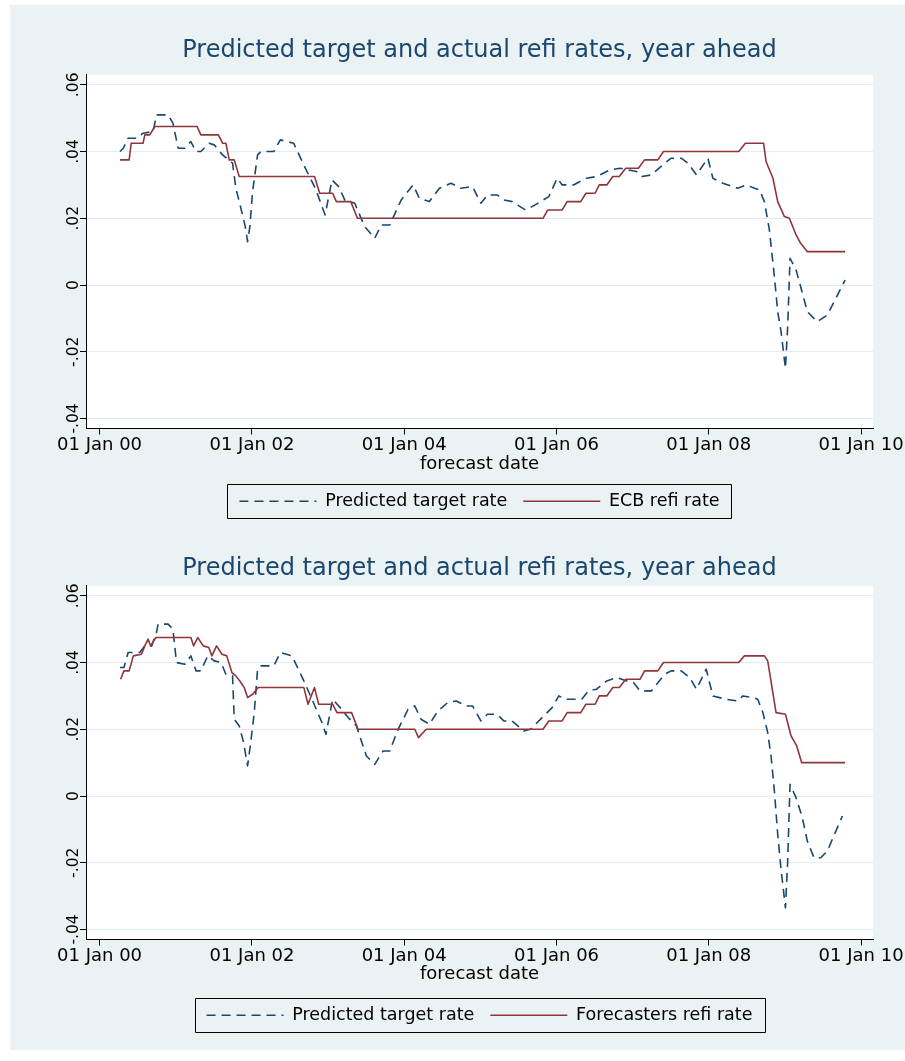 The width and height of the screenshot is (905, 1061). Describe the element at coordinates (664, 499) in the screenshot. I see `legend-label: ECB refi rate` at that location.